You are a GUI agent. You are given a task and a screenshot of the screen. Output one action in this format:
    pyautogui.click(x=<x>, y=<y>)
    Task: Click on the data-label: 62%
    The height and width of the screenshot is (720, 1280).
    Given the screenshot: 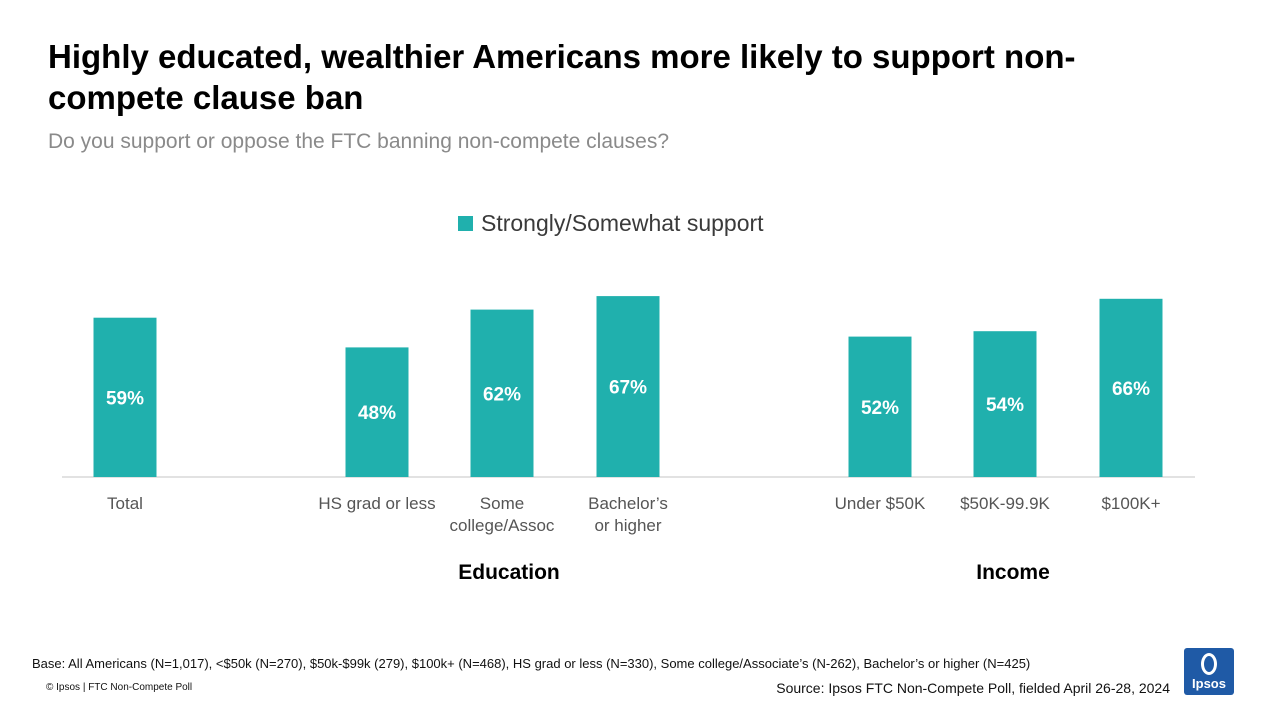 What is the action you would take?
    pyautogui.click(x=502, y=394)
    